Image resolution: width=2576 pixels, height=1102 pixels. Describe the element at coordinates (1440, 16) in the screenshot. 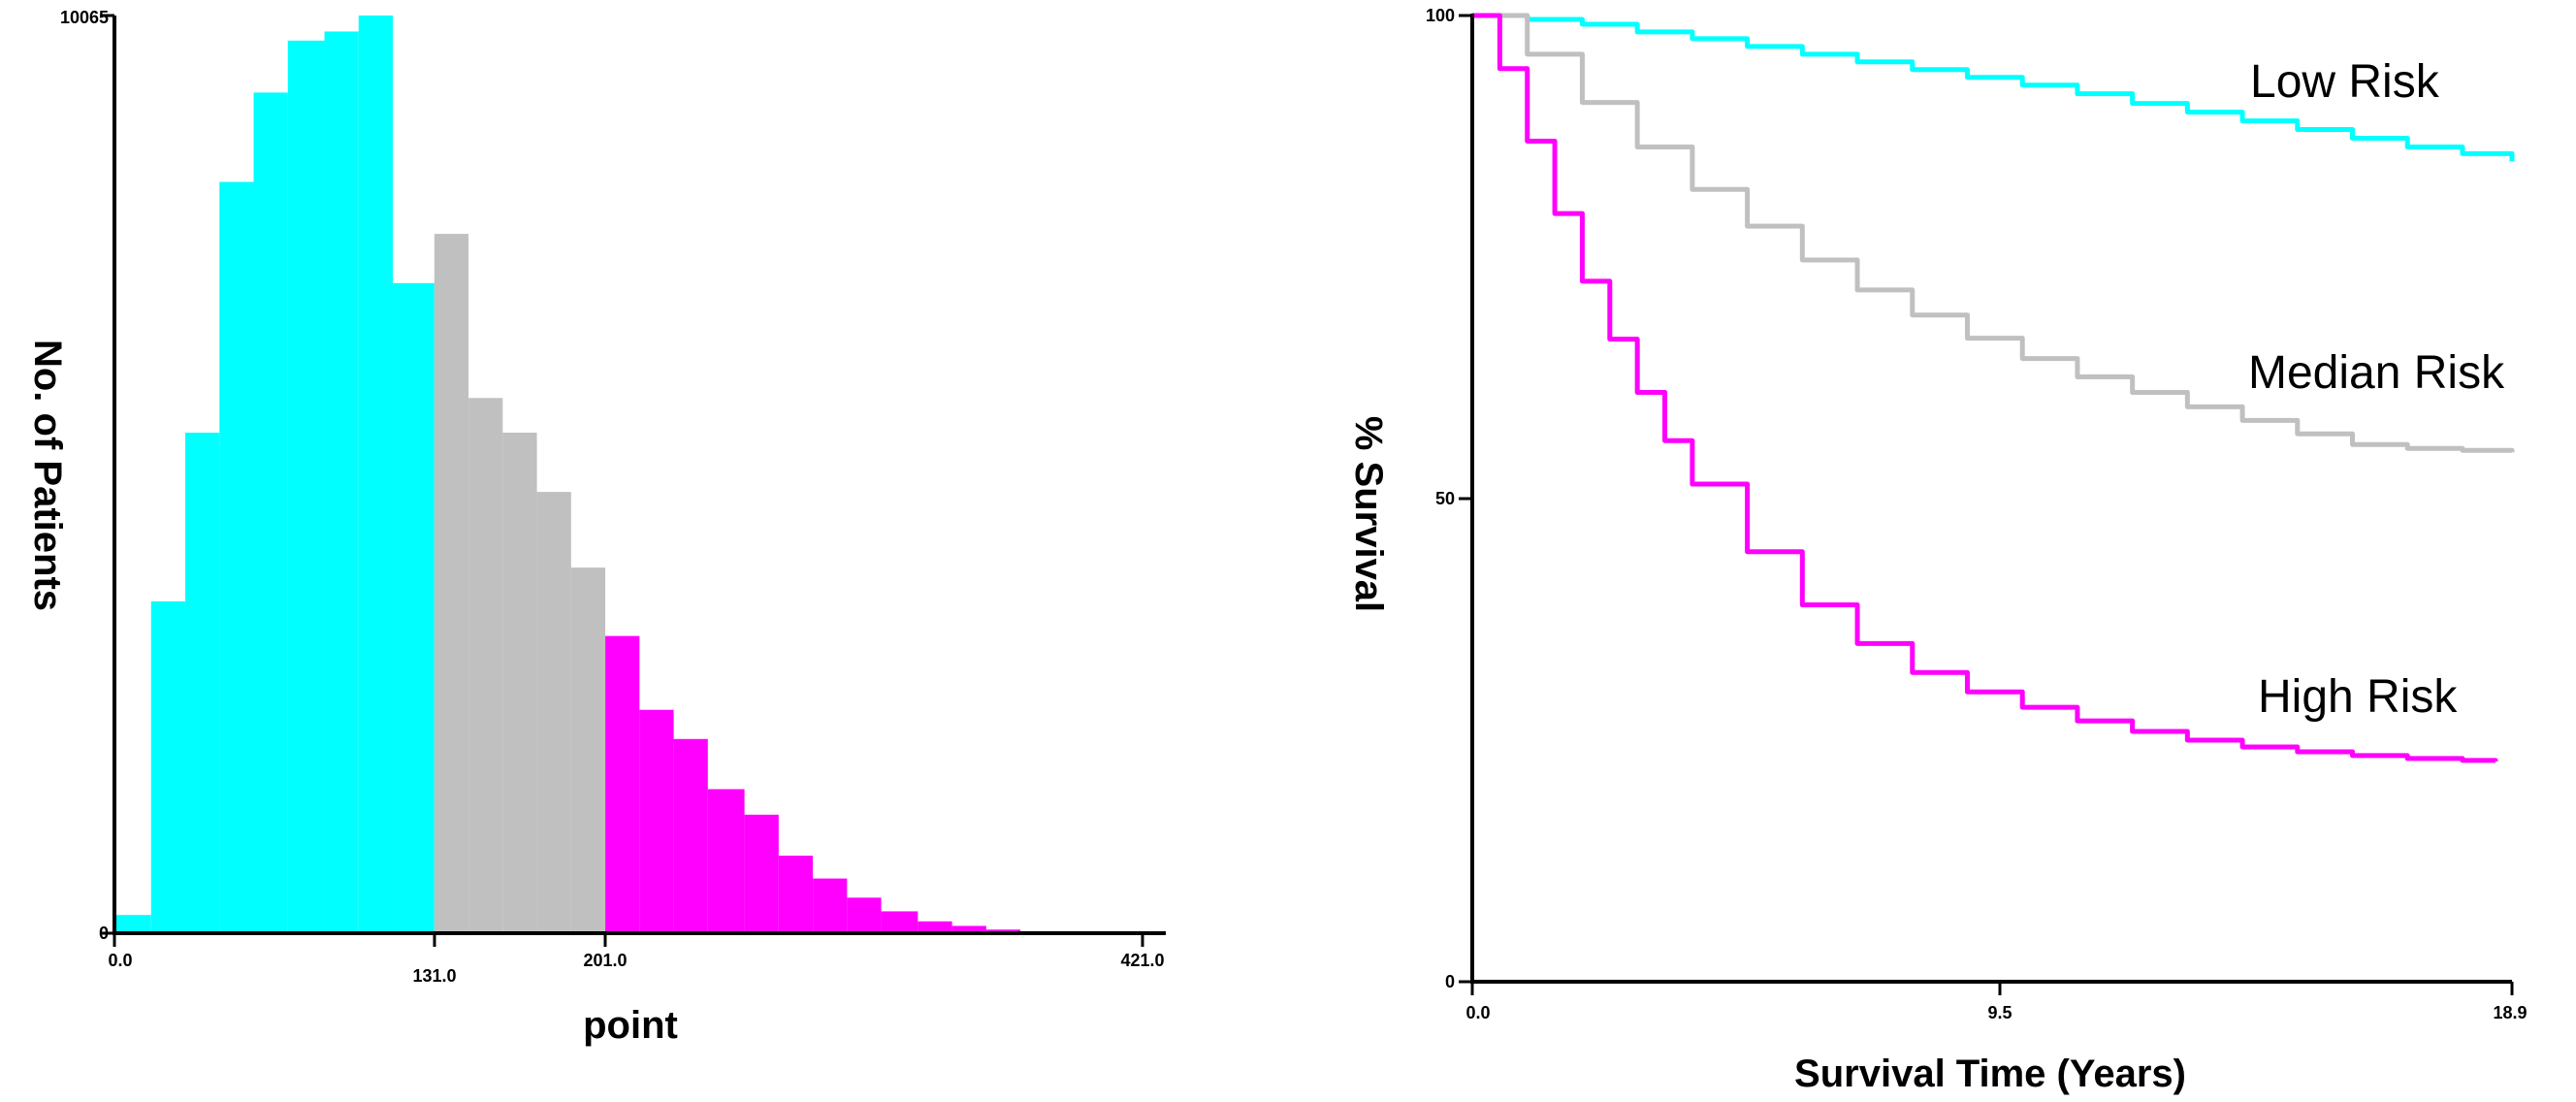

I see `survival-y-tick-label-100: 100` at that location.